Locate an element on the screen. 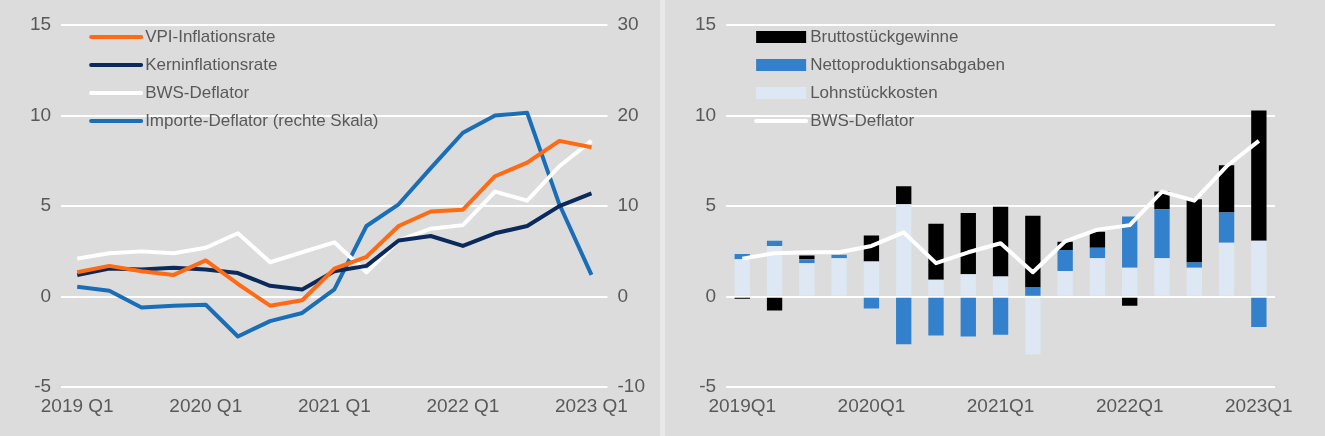 This screenshot has width=1325, height=436. x-tick-label: 2019 Q1 is located at coordinates (77, 405).